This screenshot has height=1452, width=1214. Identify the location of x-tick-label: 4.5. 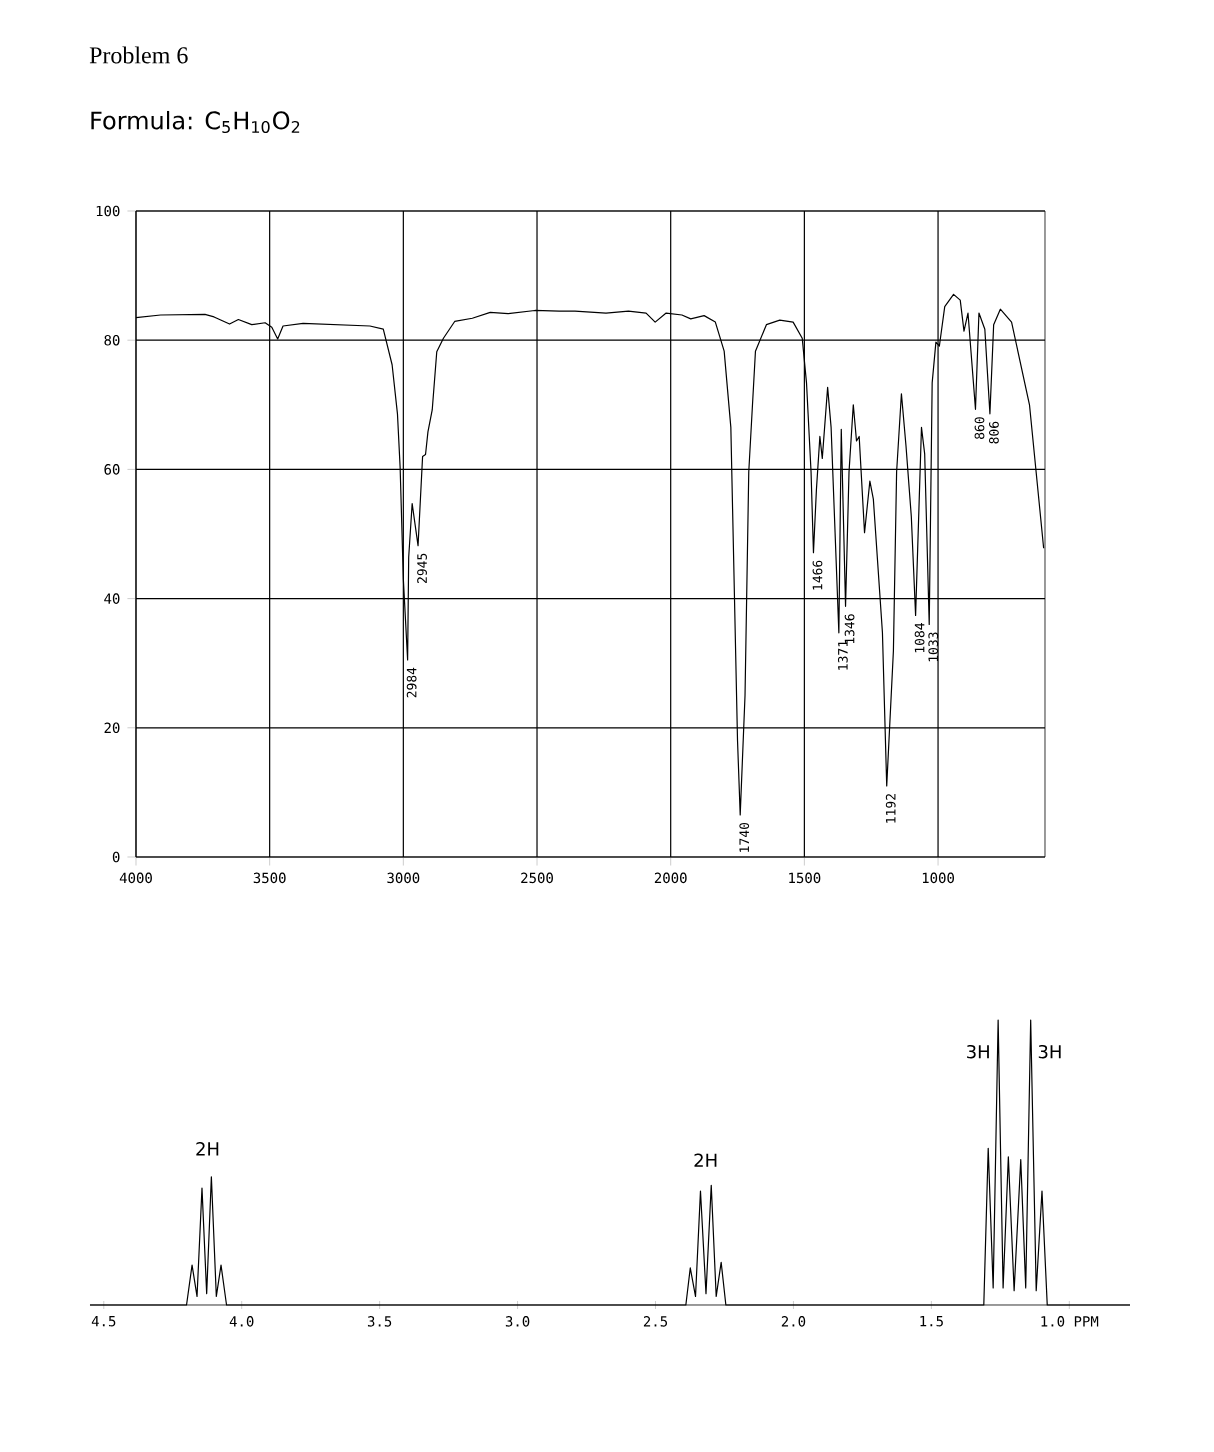
(103, 1321).